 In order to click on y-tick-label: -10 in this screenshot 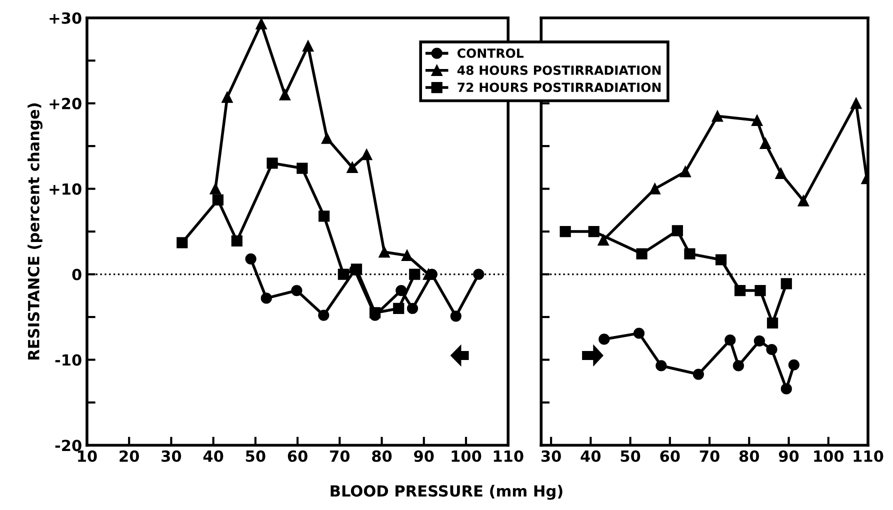, I will do `click(68, 360)`.